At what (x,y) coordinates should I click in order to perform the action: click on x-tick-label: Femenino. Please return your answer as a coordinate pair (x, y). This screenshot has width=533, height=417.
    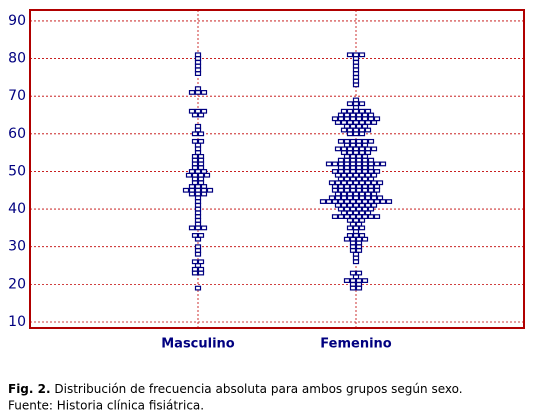
    Looking at the image, I should click on (355, 344).